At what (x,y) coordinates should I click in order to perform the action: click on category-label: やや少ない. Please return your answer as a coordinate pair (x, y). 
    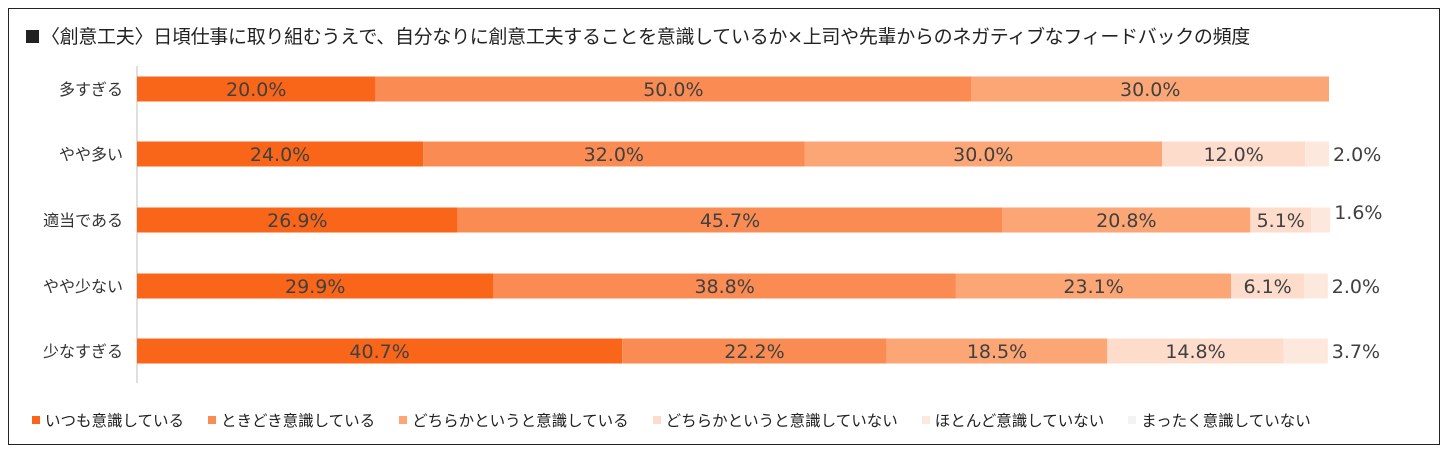
    Looking at the image, I should click on (83, 286).